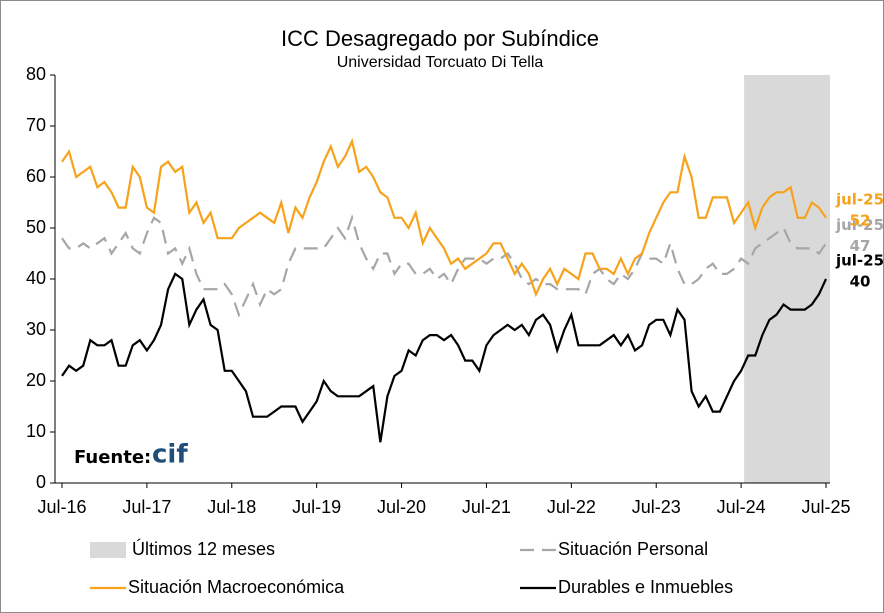  Describe the element at coordinates (170, 455) in the screenshot. I see `source-logo: cif` at that location.